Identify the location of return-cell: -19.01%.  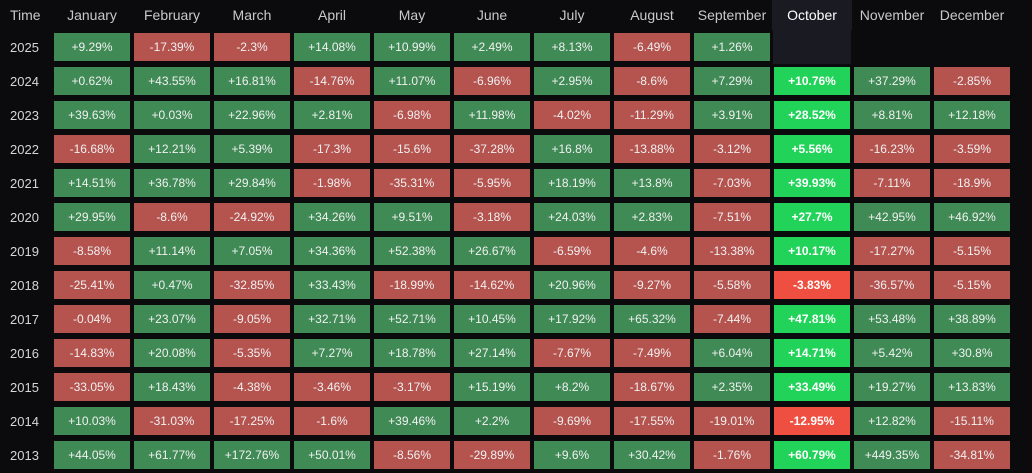
(732, 421).